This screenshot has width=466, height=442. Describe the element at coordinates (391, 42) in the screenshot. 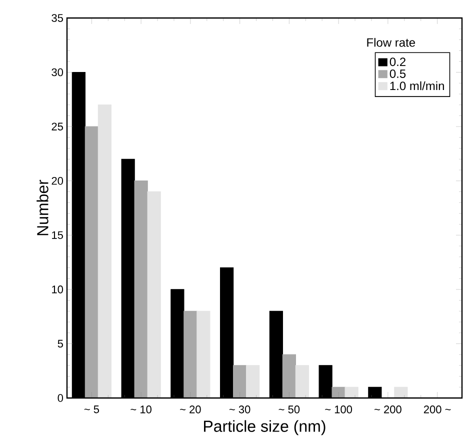

I see `legend-title: Flow rate` at that location.